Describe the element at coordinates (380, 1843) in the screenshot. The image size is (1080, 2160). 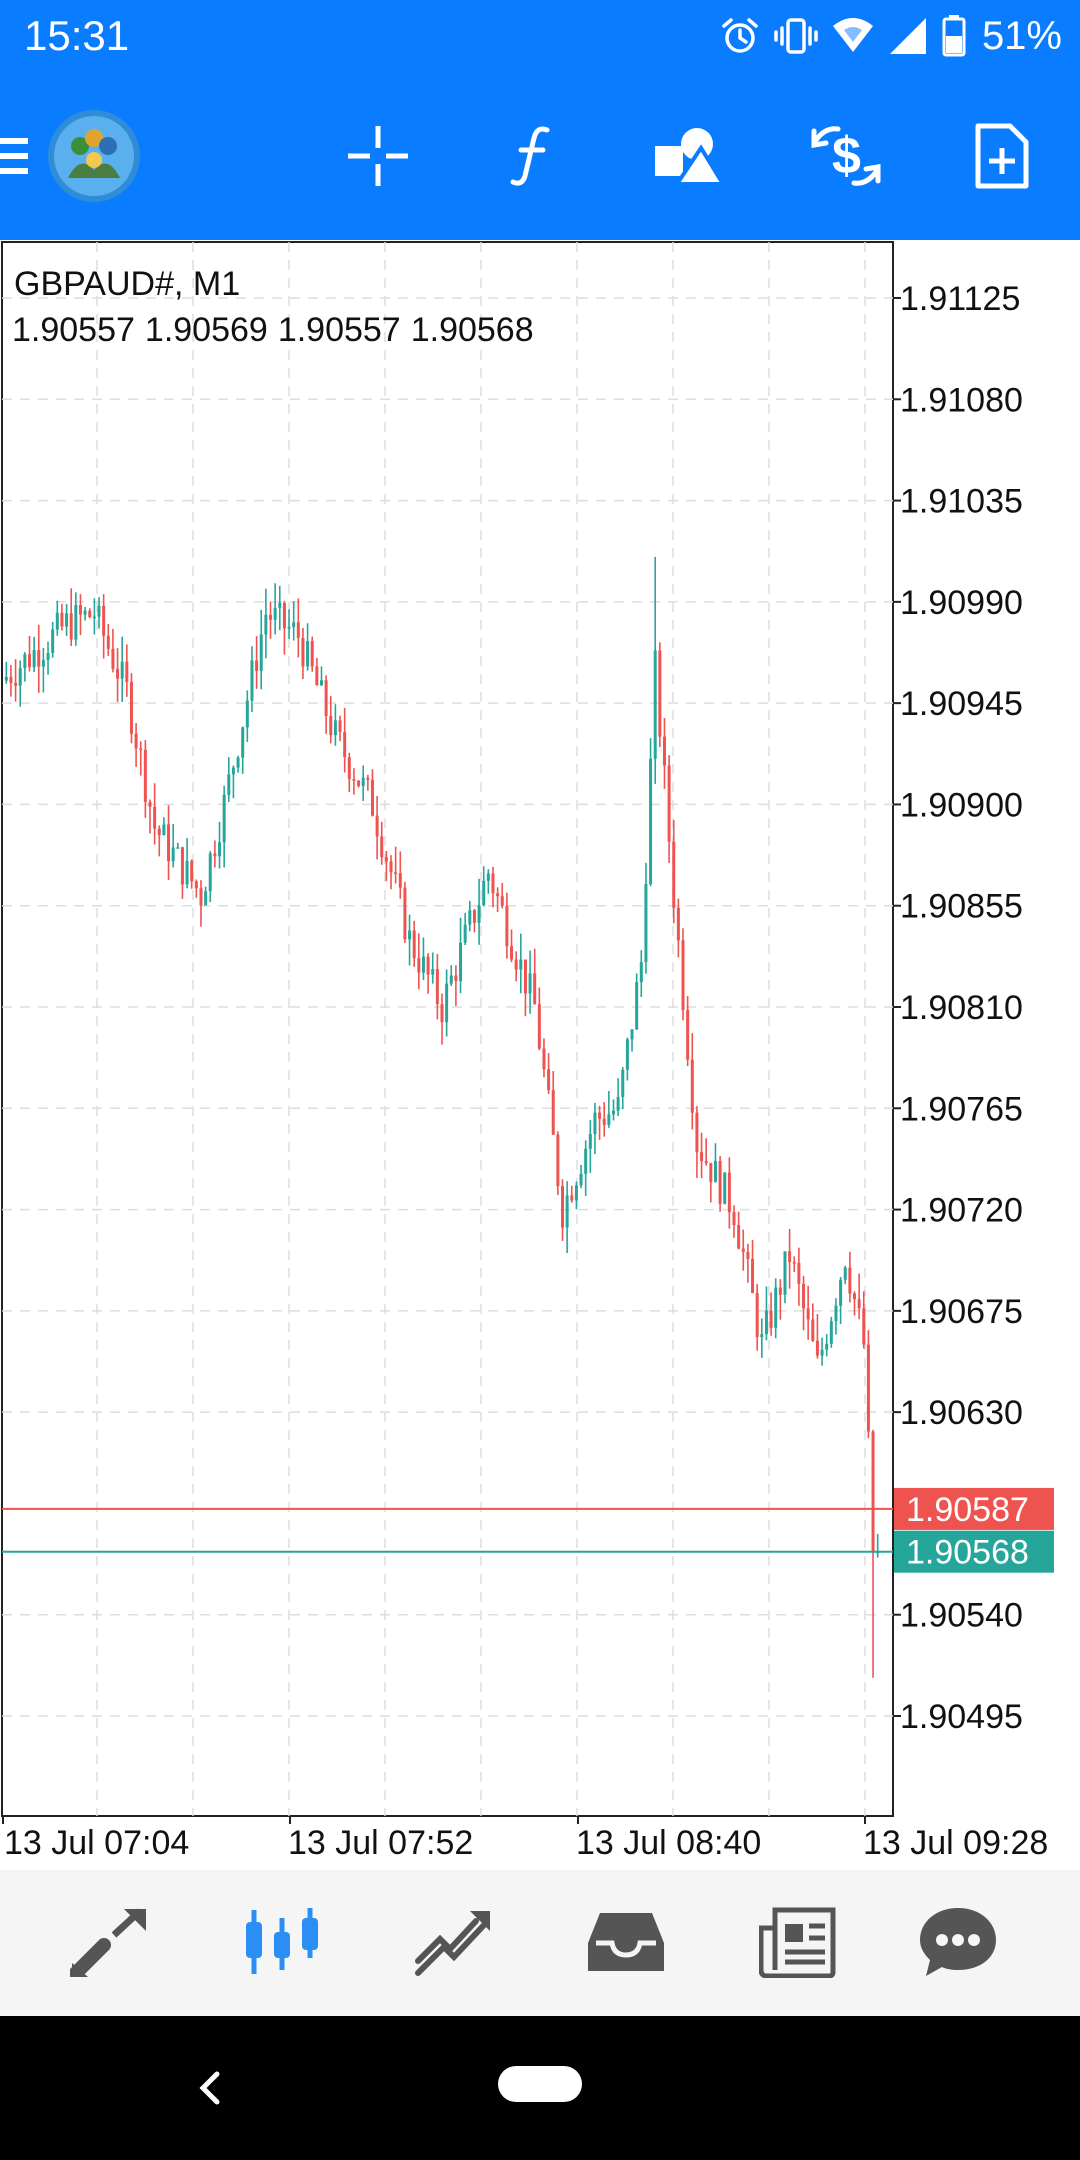
I see `time-tick-label: 13 Jul 07:52` at that location.